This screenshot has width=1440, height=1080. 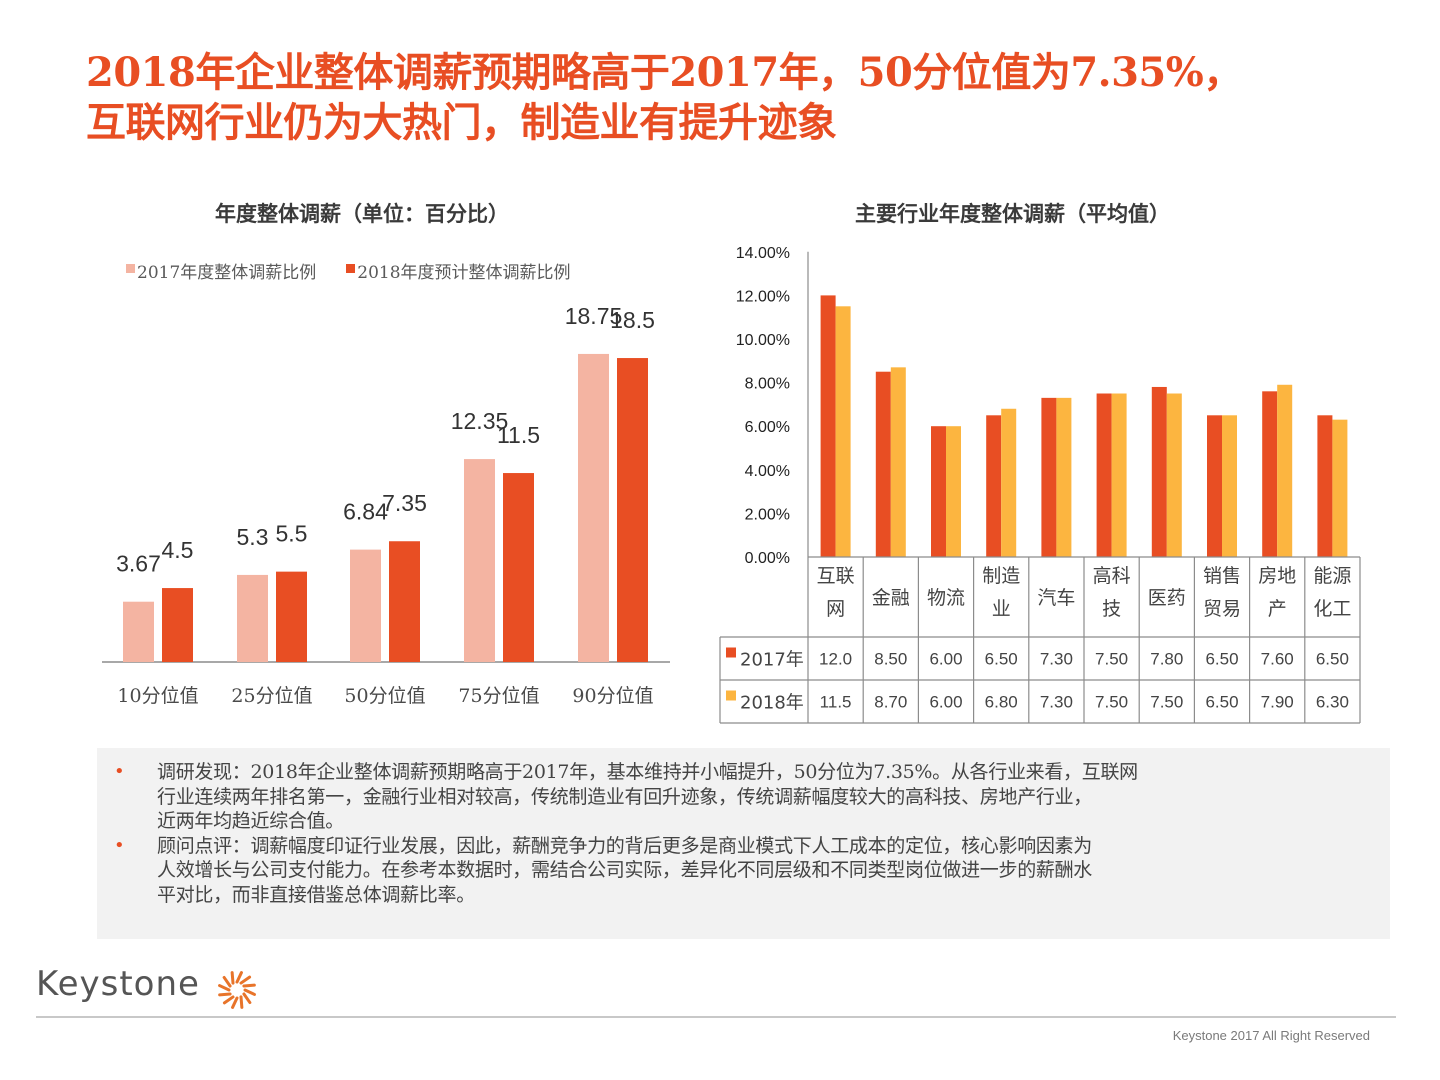 I want to click on legend-item-2017: 2017年度整体调薪比例, so click(x=221, y=270).